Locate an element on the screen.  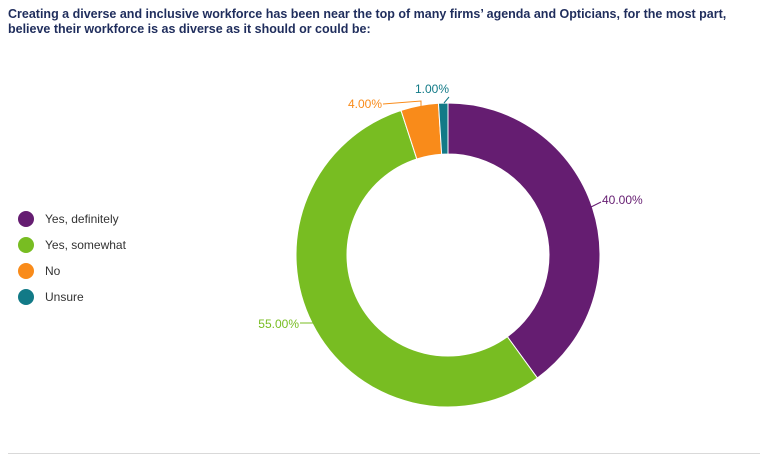
data-label: 1.00% is located at coordinates (432, 89).